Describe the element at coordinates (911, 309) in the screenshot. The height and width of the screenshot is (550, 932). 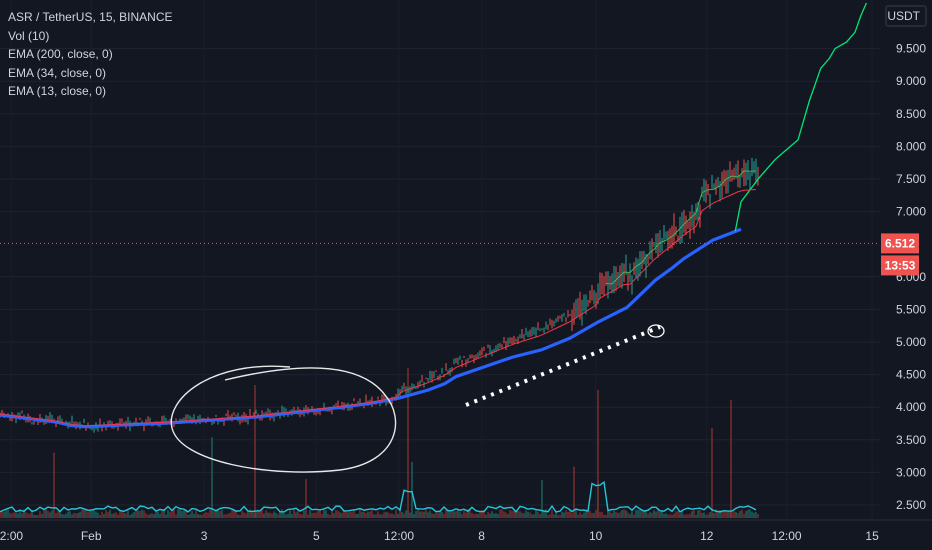
I see `price-tick-label: 5.500` at that location.